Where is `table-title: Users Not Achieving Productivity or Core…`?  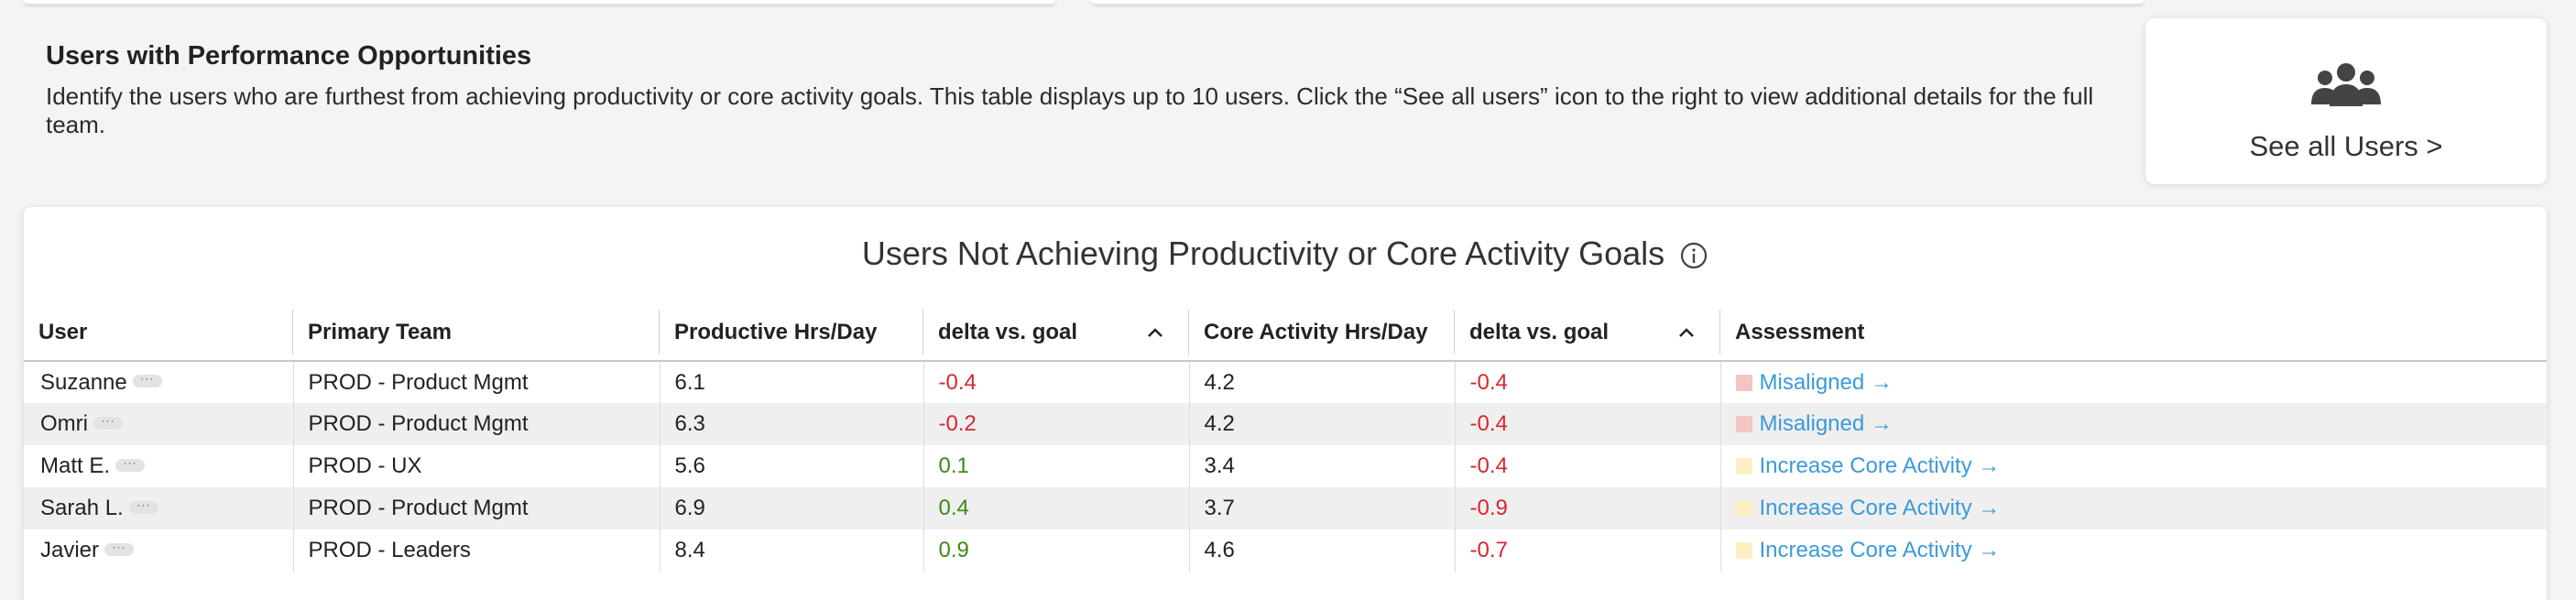 table-title: Users Not Achieving Productivity or Core… is located at coordinates (1263, 253).